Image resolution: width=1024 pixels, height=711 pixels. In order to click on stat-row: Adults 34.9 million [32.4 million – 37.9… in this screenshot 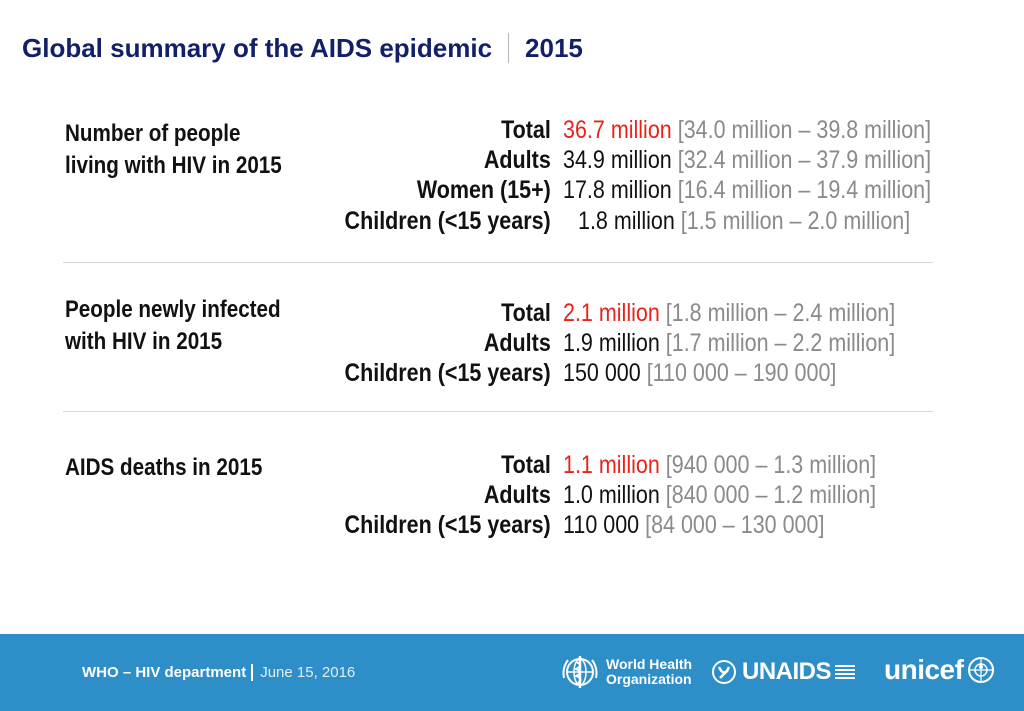, I will do `click(512, 160)`.